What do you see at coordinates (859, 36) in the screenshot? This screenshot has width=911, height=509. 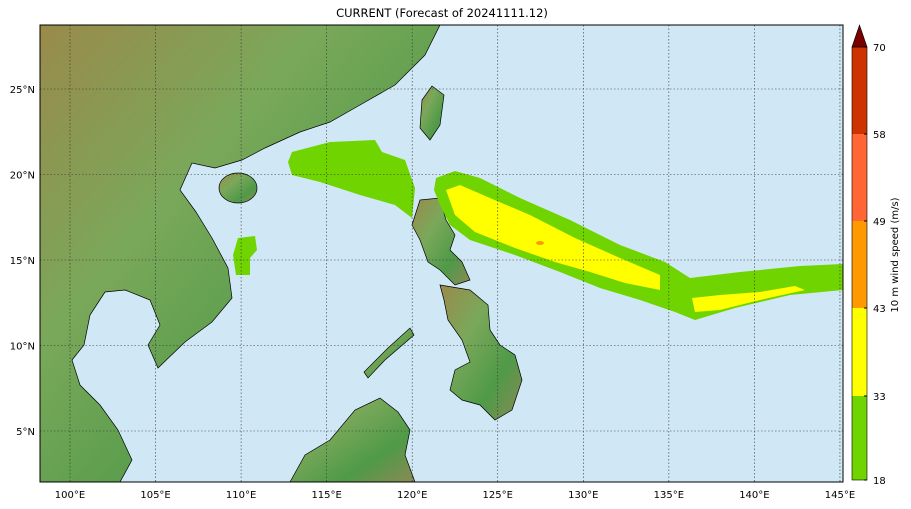 I see `colorbar-extend-arrow` at bounding box center [859, 36].